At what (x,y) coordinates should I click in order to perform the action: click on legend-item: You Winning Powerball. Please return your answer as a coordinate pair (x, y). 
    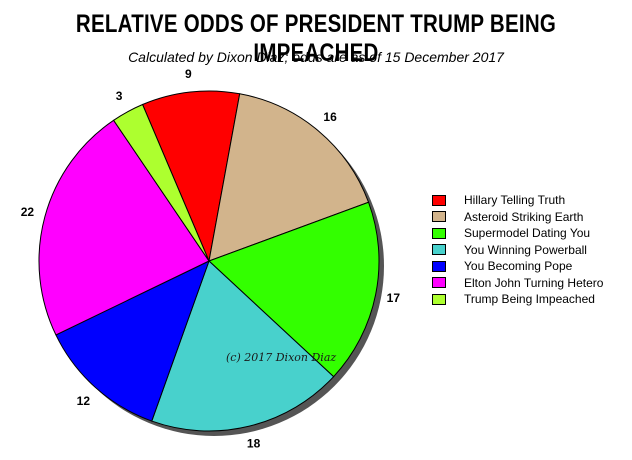
    Looking at the image, I should click on (517, 250).